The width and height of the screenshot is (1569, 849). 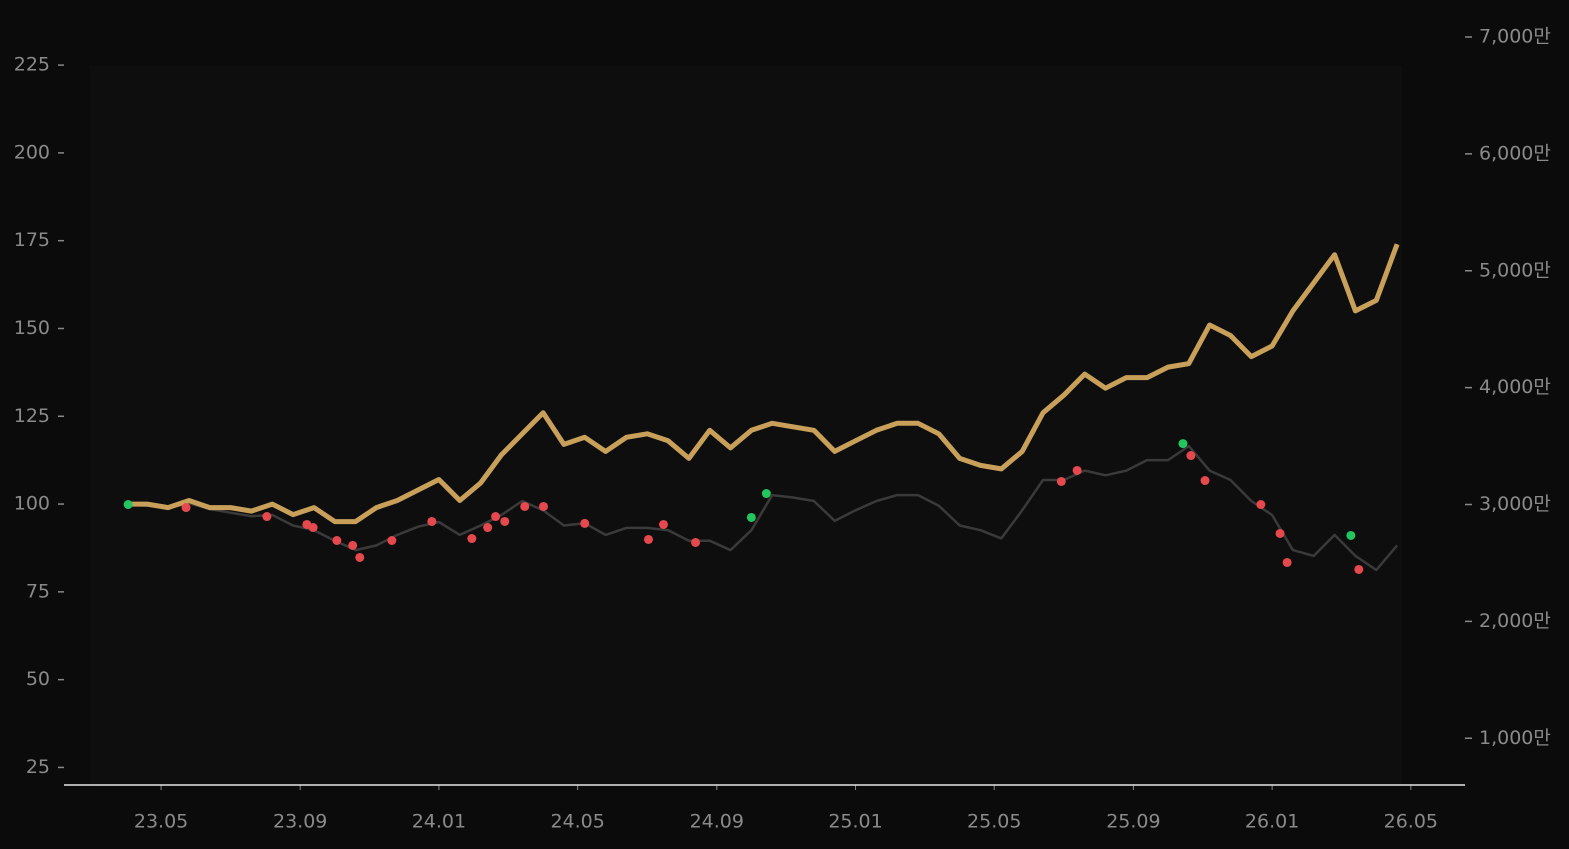 What do you see at coordinates (32, 504) in the screenshot?
I see `y-tick-label: 100` at bounding box center [32, 504].